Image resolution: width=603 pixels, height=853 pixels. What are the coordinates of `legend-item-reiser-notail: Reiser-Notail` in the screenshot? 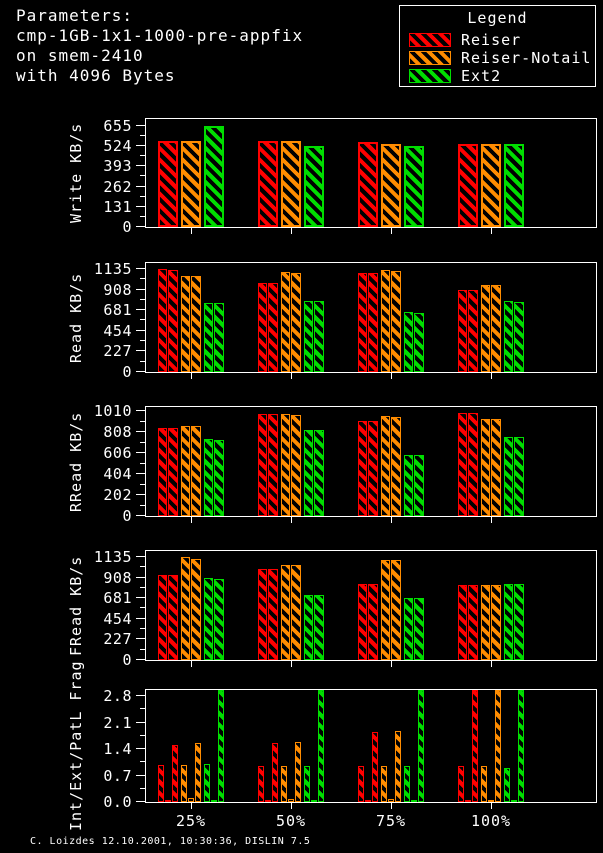 It's located at (500, 58).